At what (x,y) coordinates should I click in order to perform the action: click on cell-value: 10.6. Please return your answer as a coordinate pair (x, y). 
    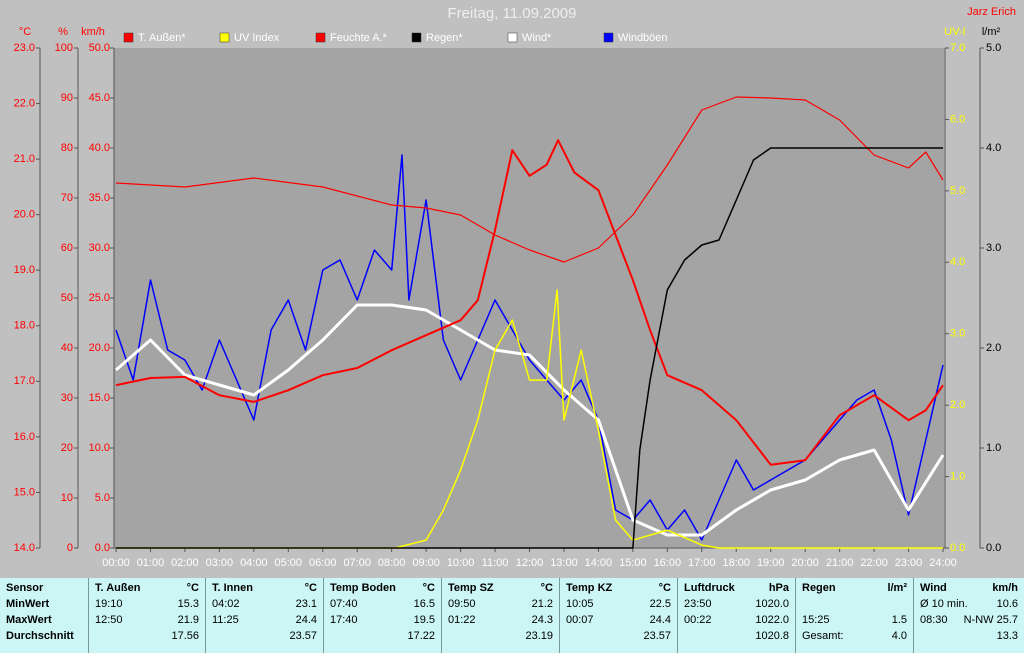
    Looking at the image, I should click on (1007, 604).